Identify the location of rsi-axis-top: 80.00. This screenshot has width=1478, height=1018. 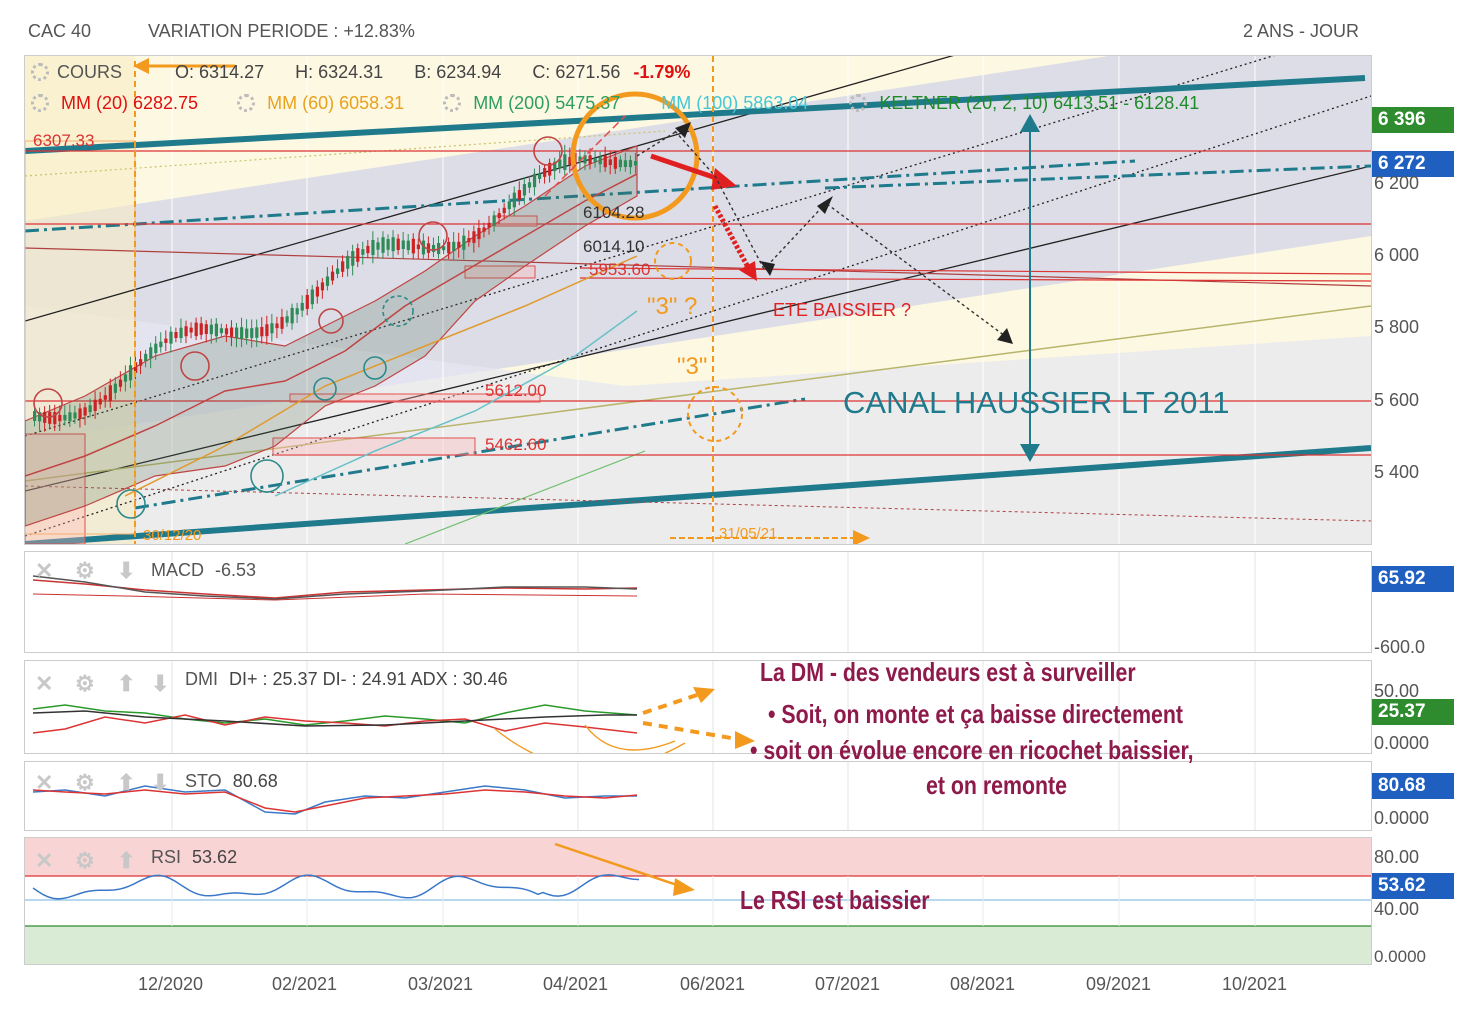
(1397, 857).